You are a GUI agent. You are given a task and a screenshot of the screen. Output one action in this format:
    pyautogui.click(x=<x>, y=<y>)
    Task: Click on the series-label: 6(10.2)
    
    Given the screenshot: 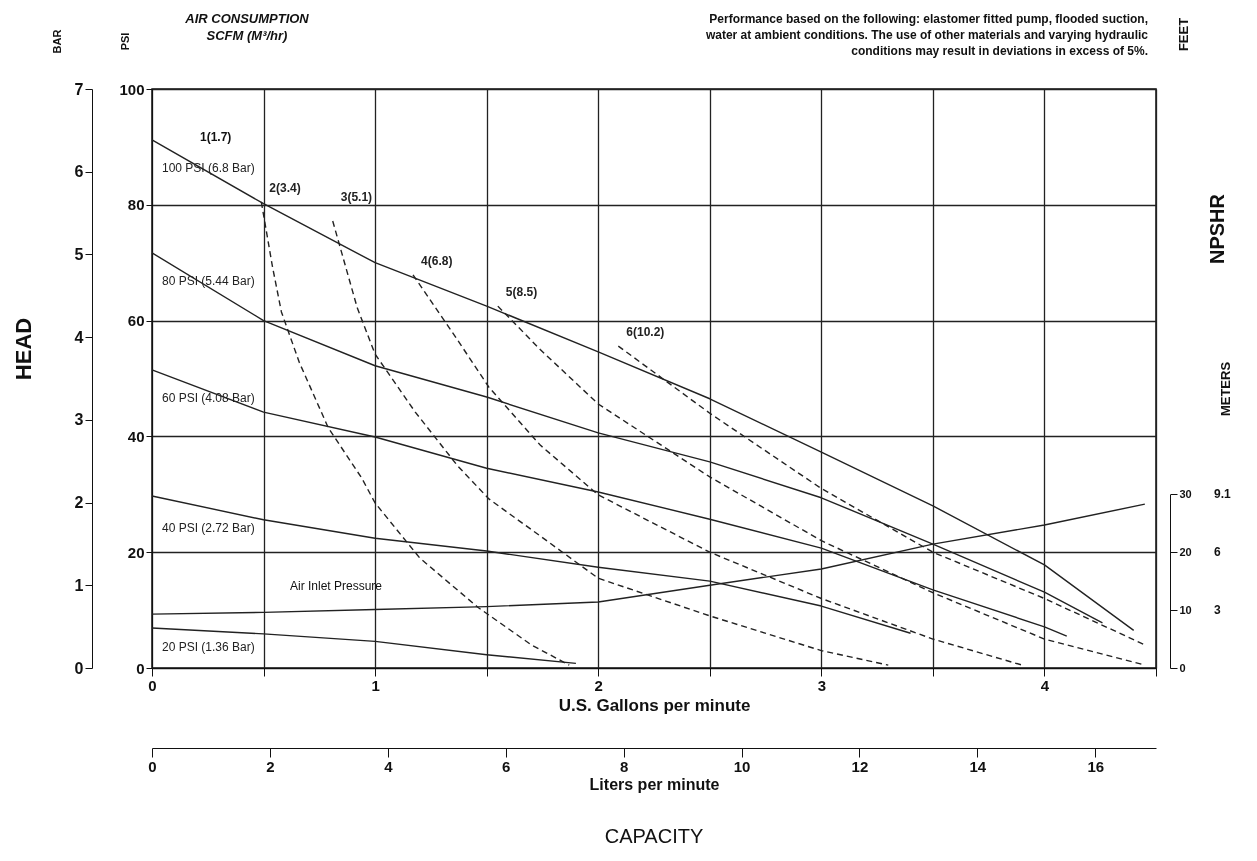 What is the action you would take?
    pyautogui.click(x=645, y=332)
    